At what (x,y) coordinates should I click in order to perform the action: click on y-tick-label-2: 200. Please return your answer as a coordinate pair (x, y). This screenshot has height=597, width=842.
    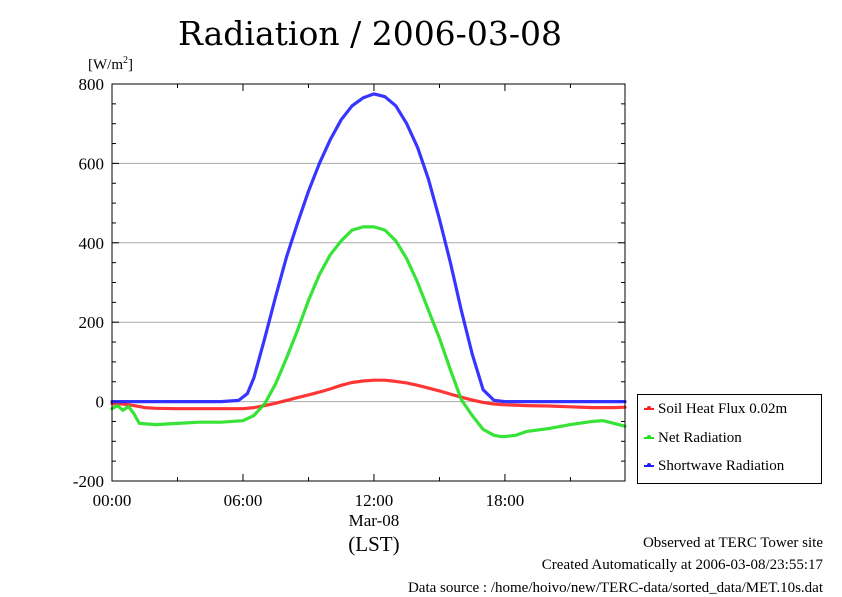
    Looking at the image, I should click on (92, 322).